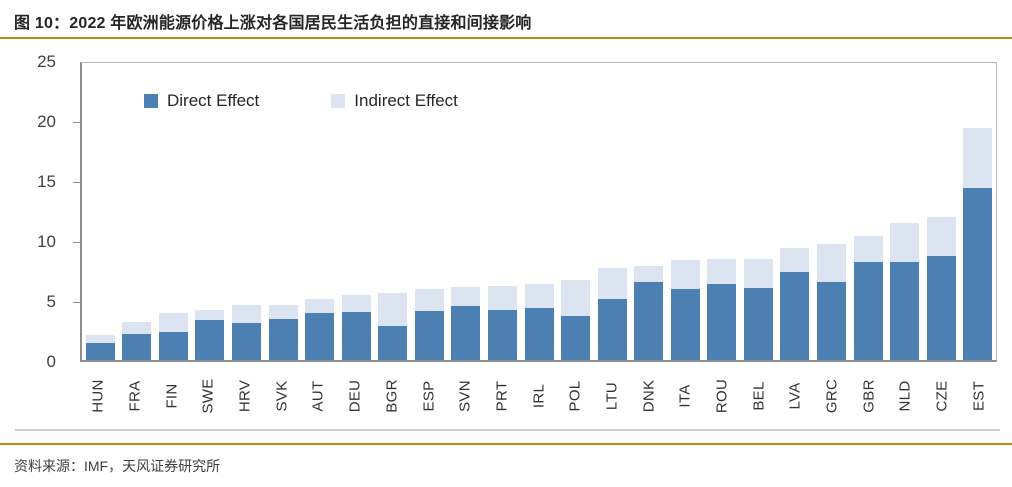 The width and height of the screenshot is (1012, 487). Describe the element at coordinates (506, 444) in the screenshot. I see `footer-divider-line` at that location.